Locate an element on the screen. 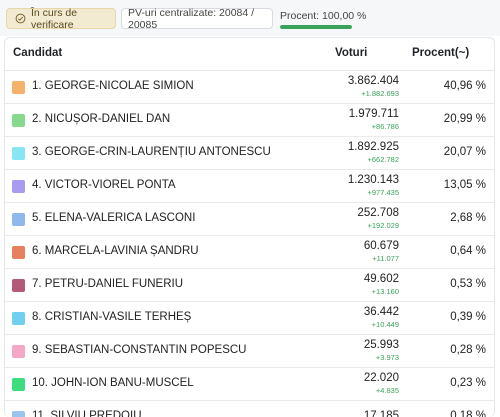  table-row: 11. SILVIU PREDOIU 17.185 0,18 % is located at coordinates (249, 409).